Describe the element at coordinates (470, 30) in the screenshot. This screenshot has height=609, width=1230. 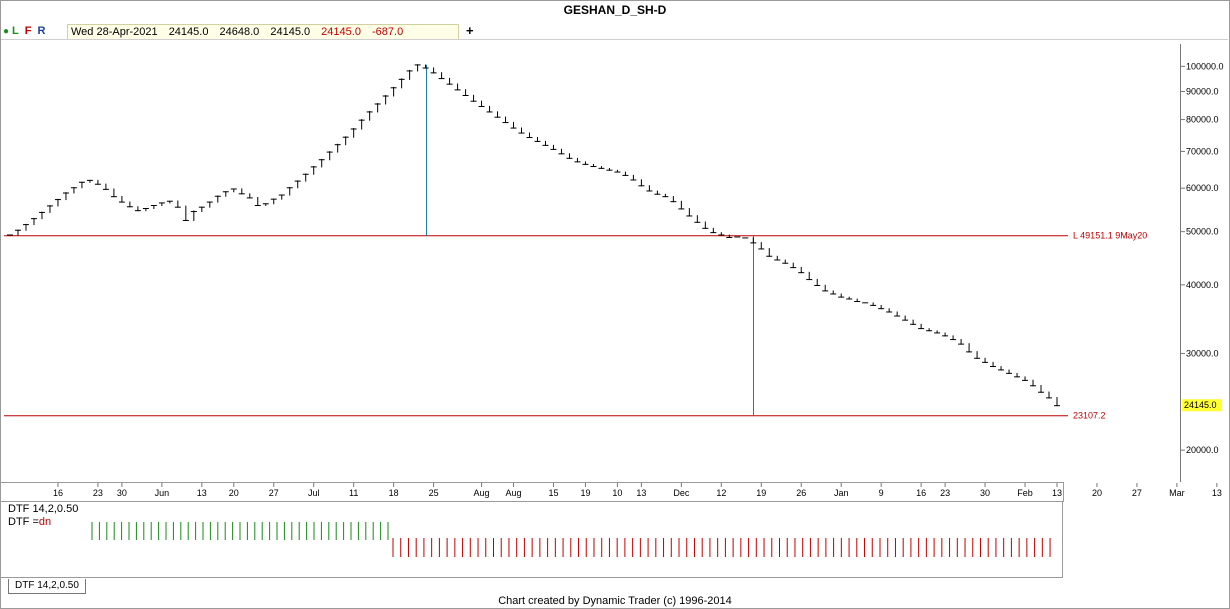
I see `add-plus-icon: +` at that location.